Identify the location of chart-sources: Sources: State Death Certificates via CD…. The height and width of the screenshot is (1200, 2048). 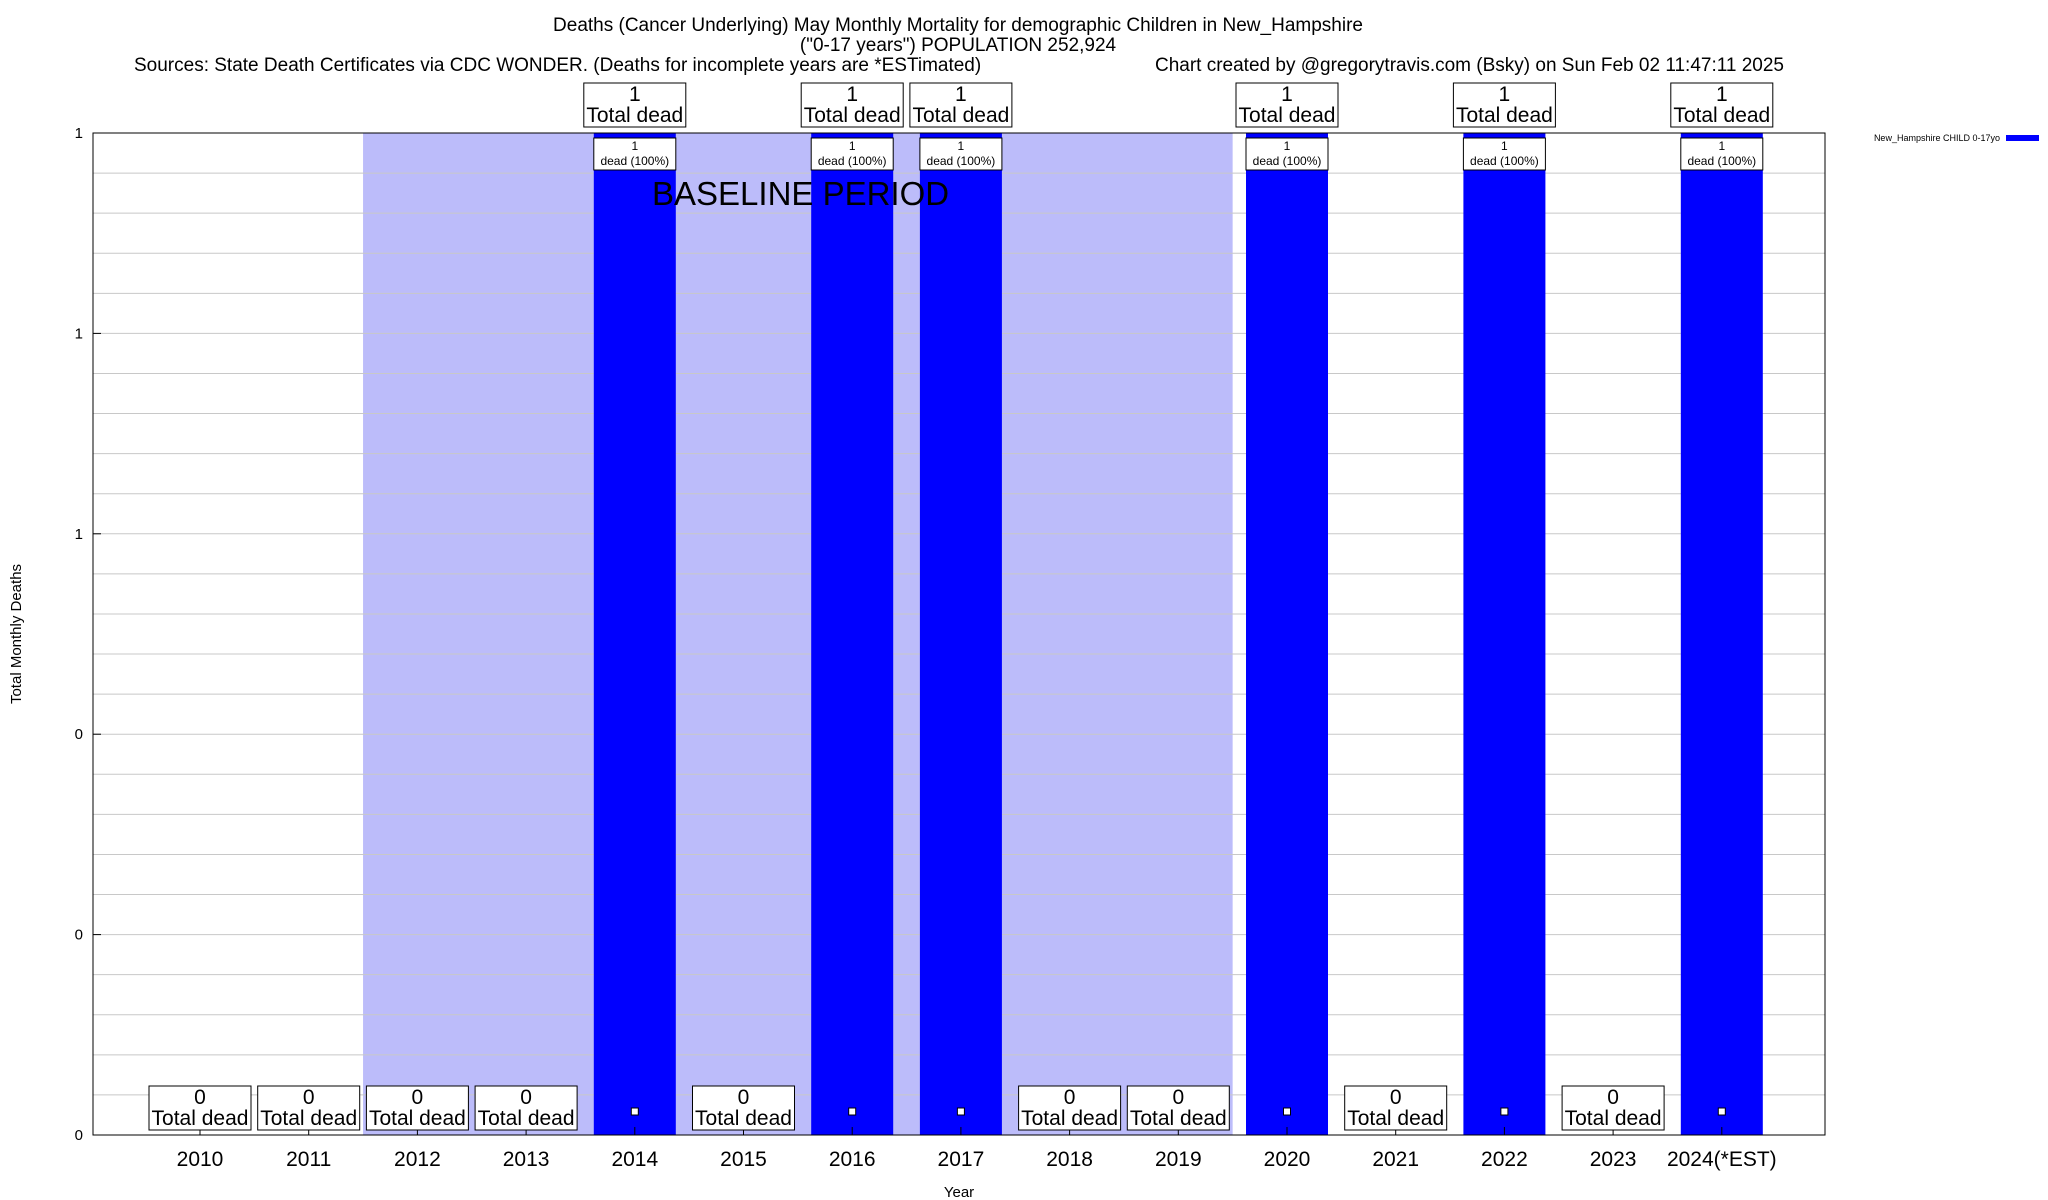
(557, 65).